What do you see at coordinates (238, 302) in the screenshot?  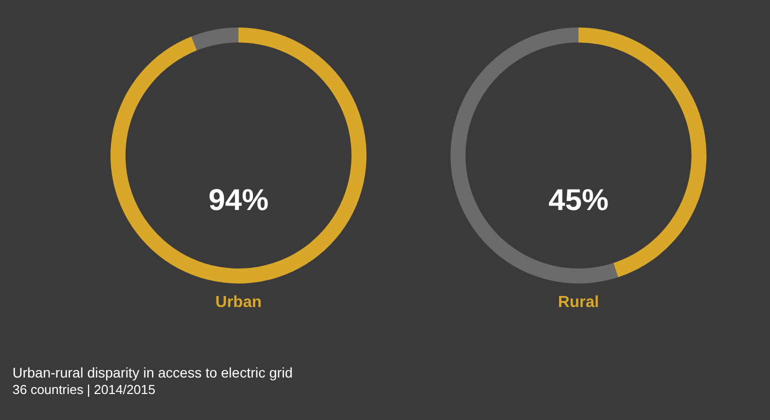 I see `text: Urban` at bounding box center [238, 302].